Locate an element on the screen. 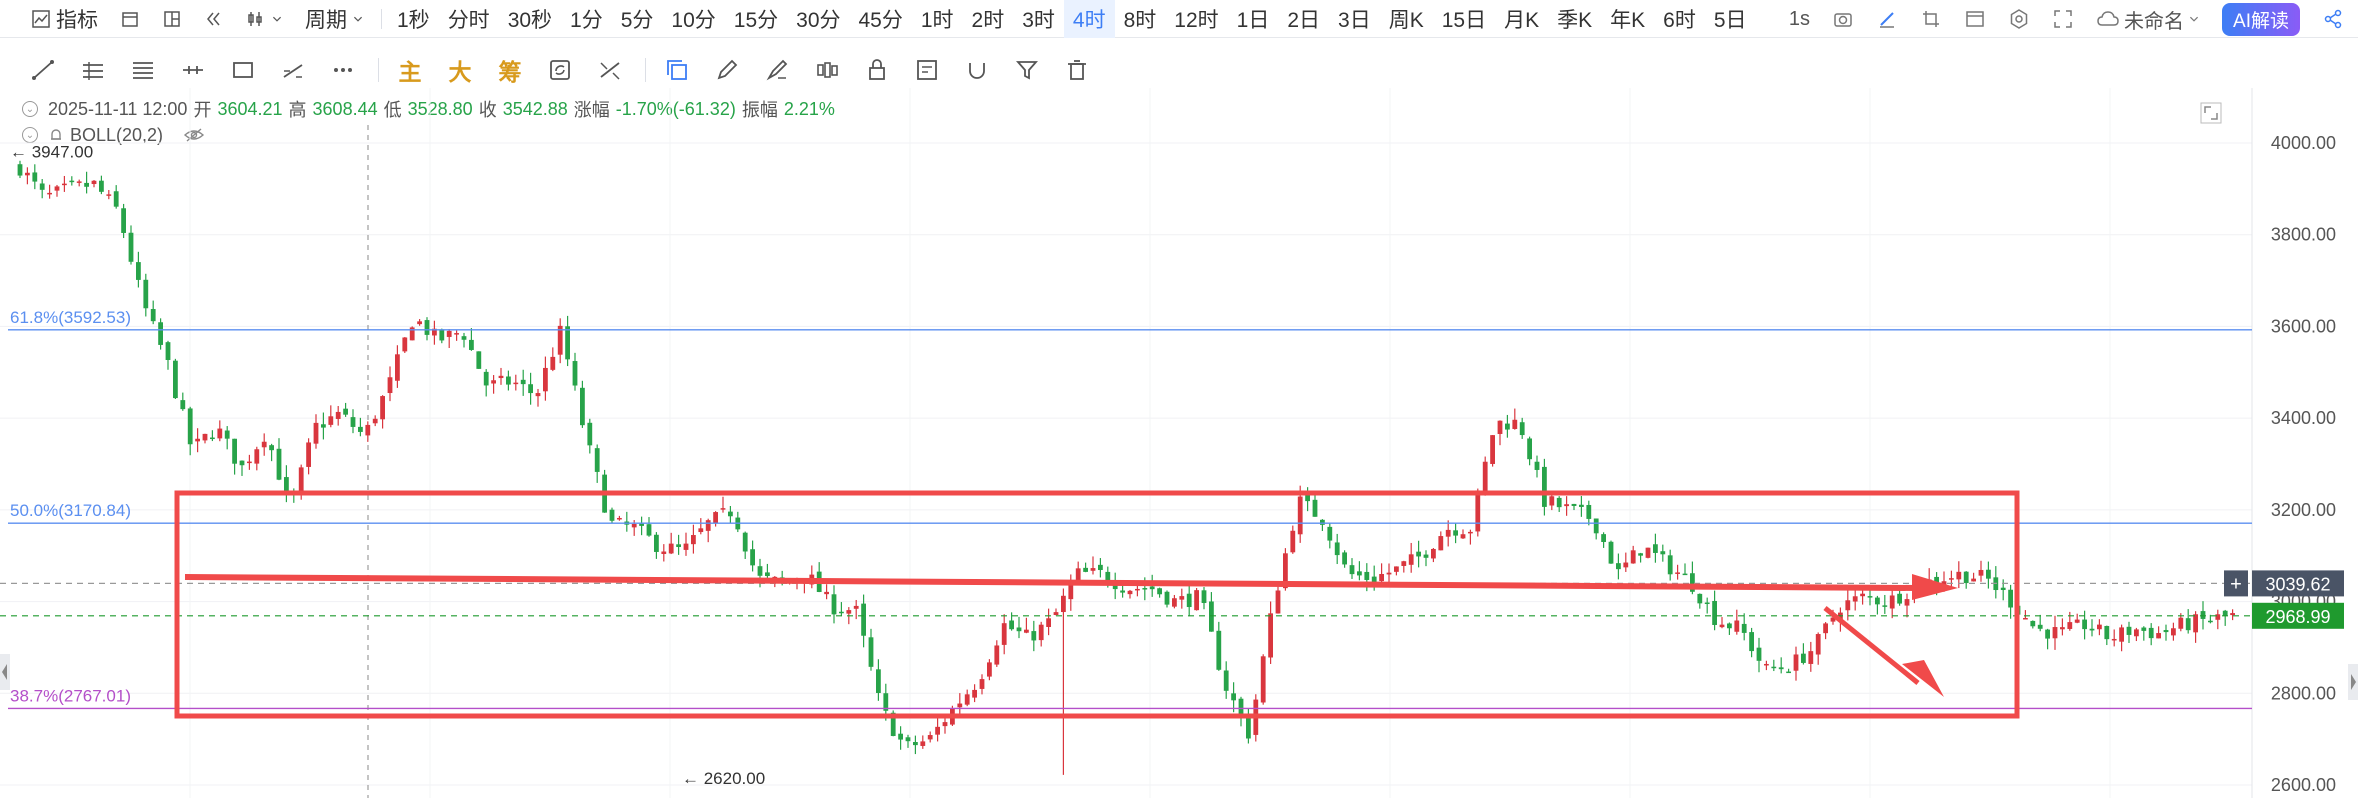  period-tab: 10分 is located at coordinates (693, 20).